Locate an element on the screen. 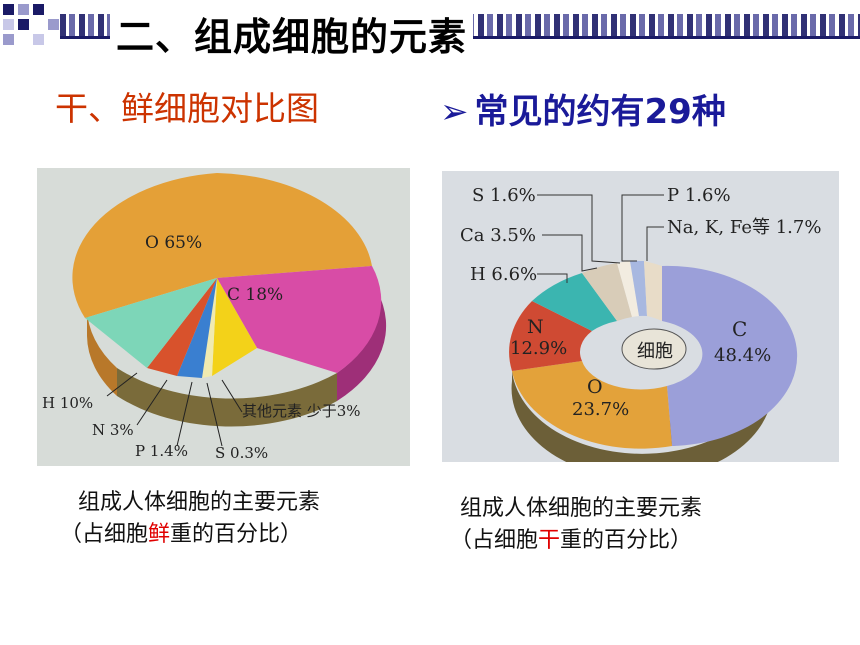 This screenshot has height=645, width=860. pie-slice-o is located at coordinates (222, 245).